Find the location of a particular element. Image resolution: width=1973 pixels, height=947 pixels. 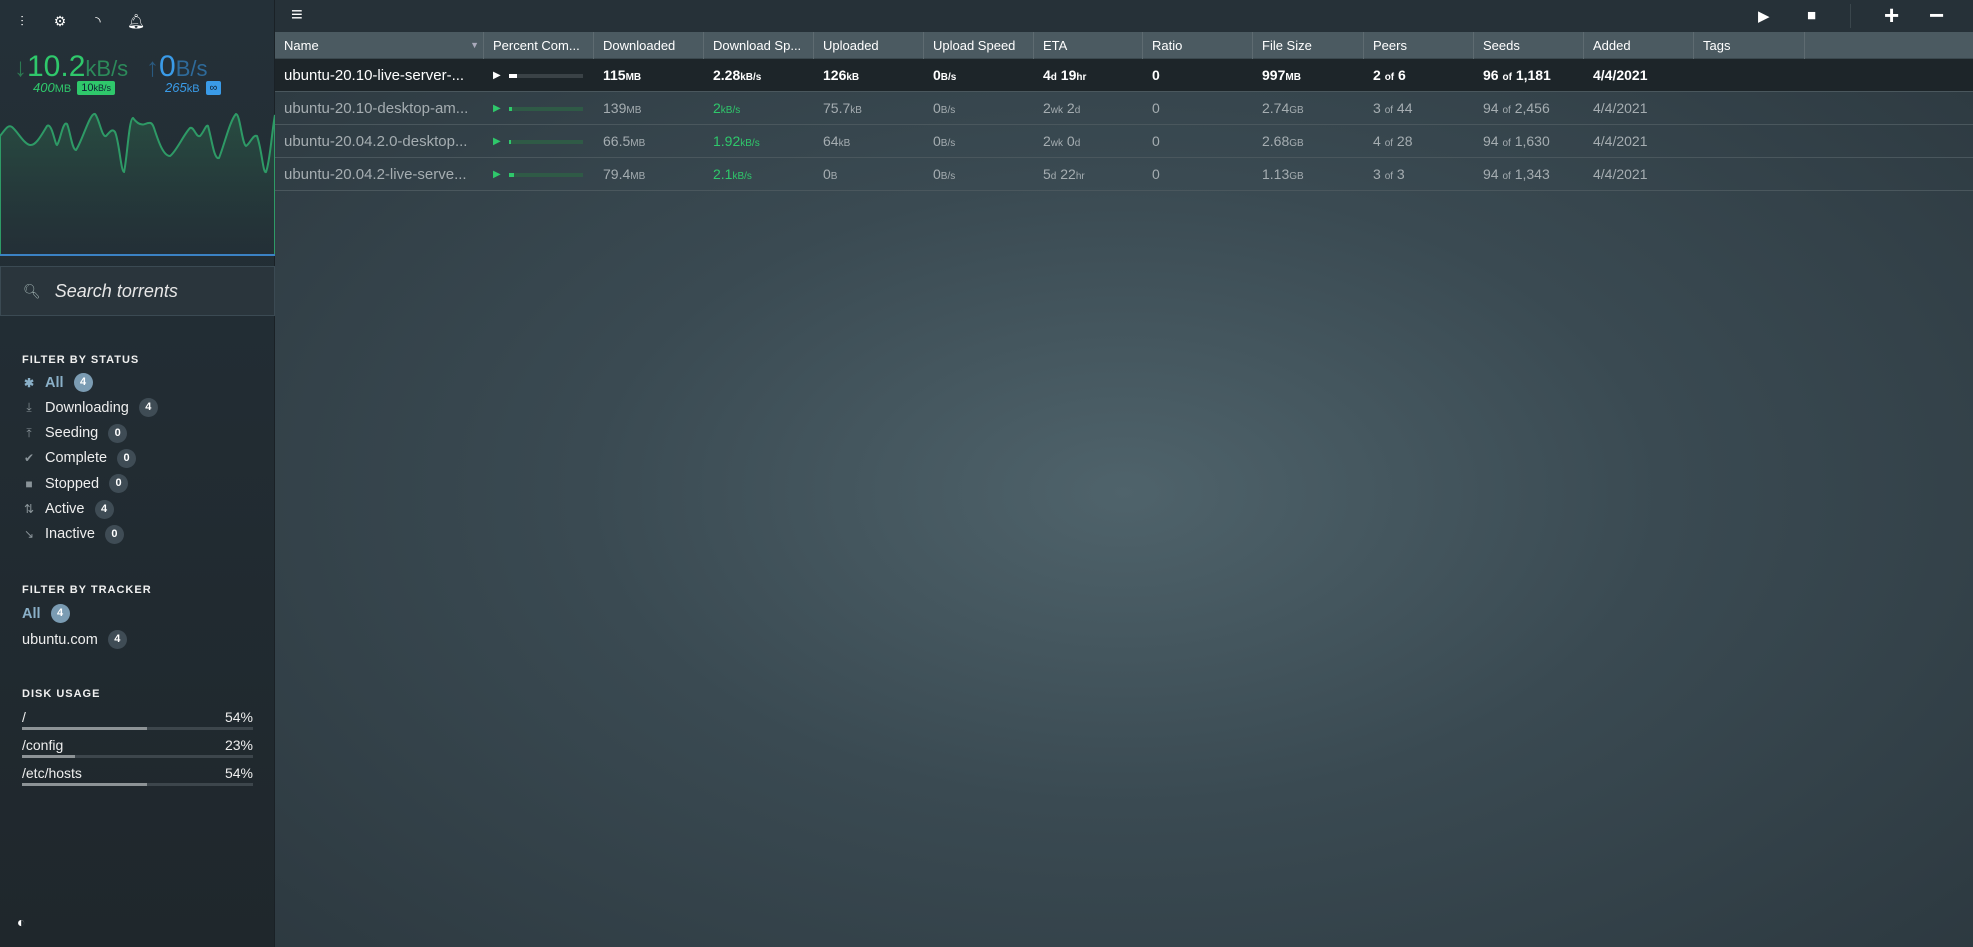

status-filter-stopped: ■ Stopped 0 is located at coordinates (75, 484).